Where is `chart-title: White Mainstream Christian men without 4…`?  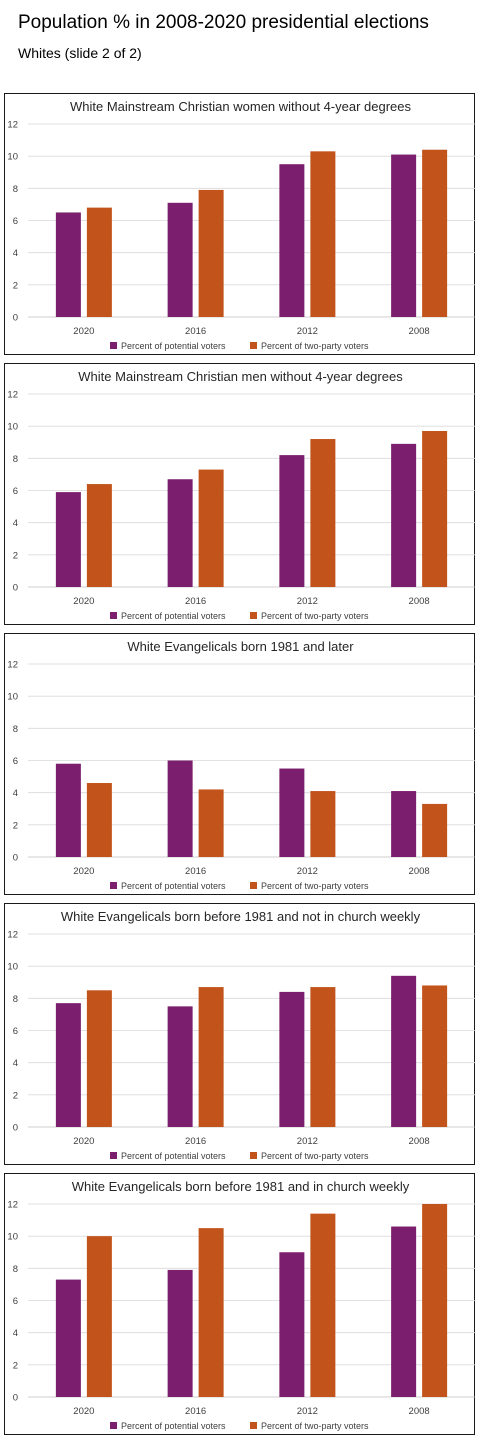
chart-title: White Mainstream Christian men without 4… is located at coordinates (240, 376).